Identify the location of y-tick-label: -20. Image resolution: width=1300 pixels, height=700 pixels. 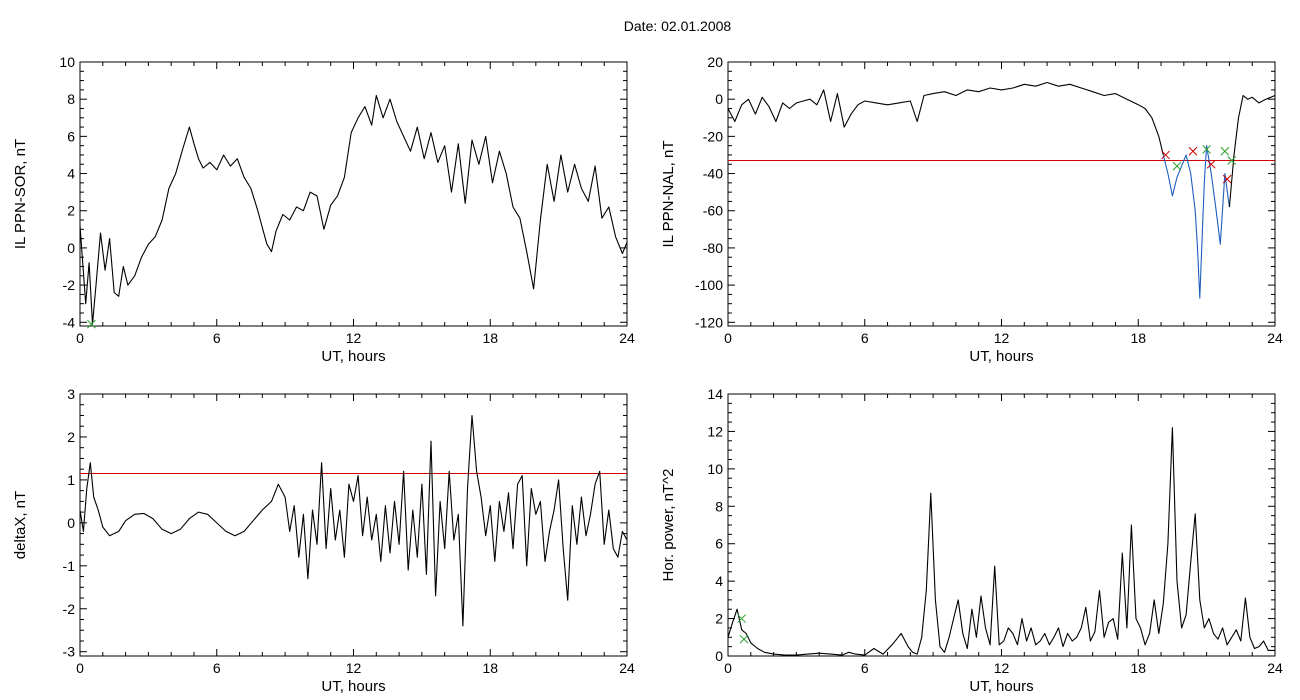
(713, 136).